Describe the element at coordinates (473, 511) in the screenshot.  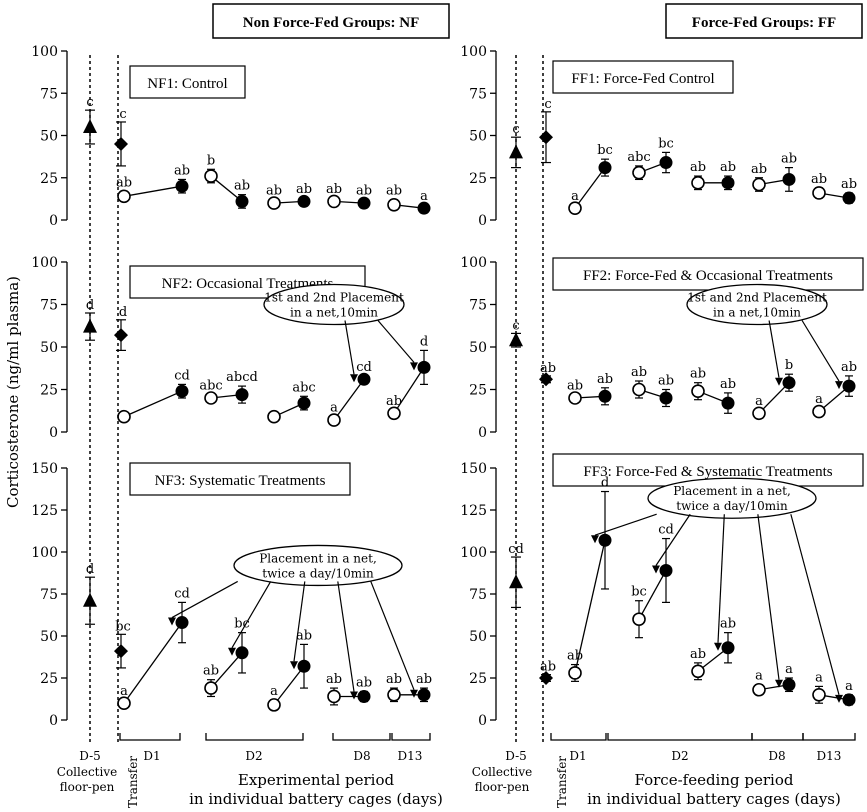
I see `y-tick-label: 125` at that location.